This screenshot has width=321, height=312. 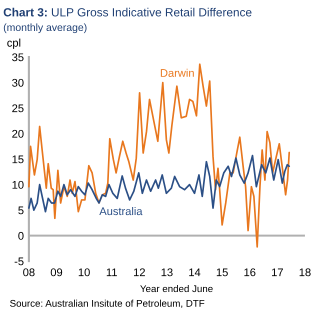 What do you see at coordinates (121, 211) in the screenshot?
I see `series-label: Australia` at bounding box center [121, 211].